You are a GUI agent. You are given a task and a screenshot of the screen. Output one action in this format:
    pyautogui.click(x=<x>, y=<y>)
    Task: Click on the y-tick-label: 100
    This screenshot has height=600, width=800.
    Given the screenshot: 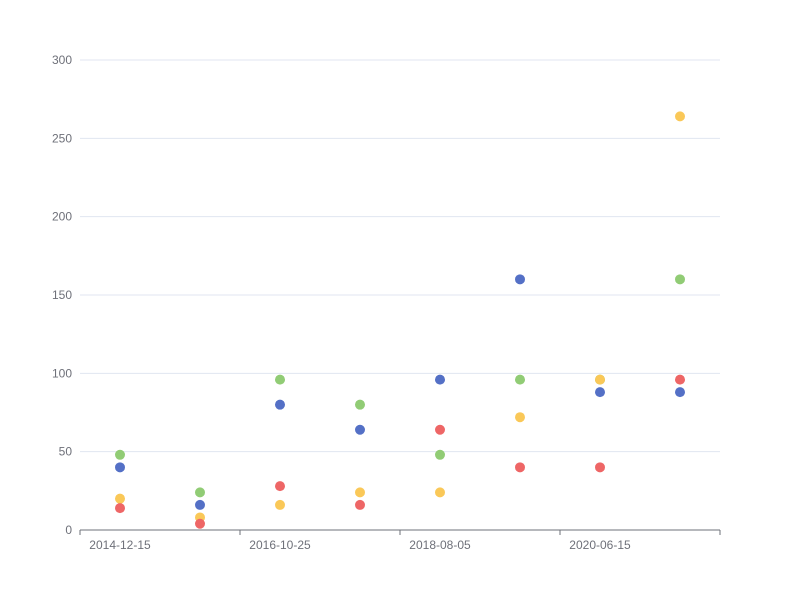 What is the action you would take?
    pyautogui.click(x=62, y=373)
    